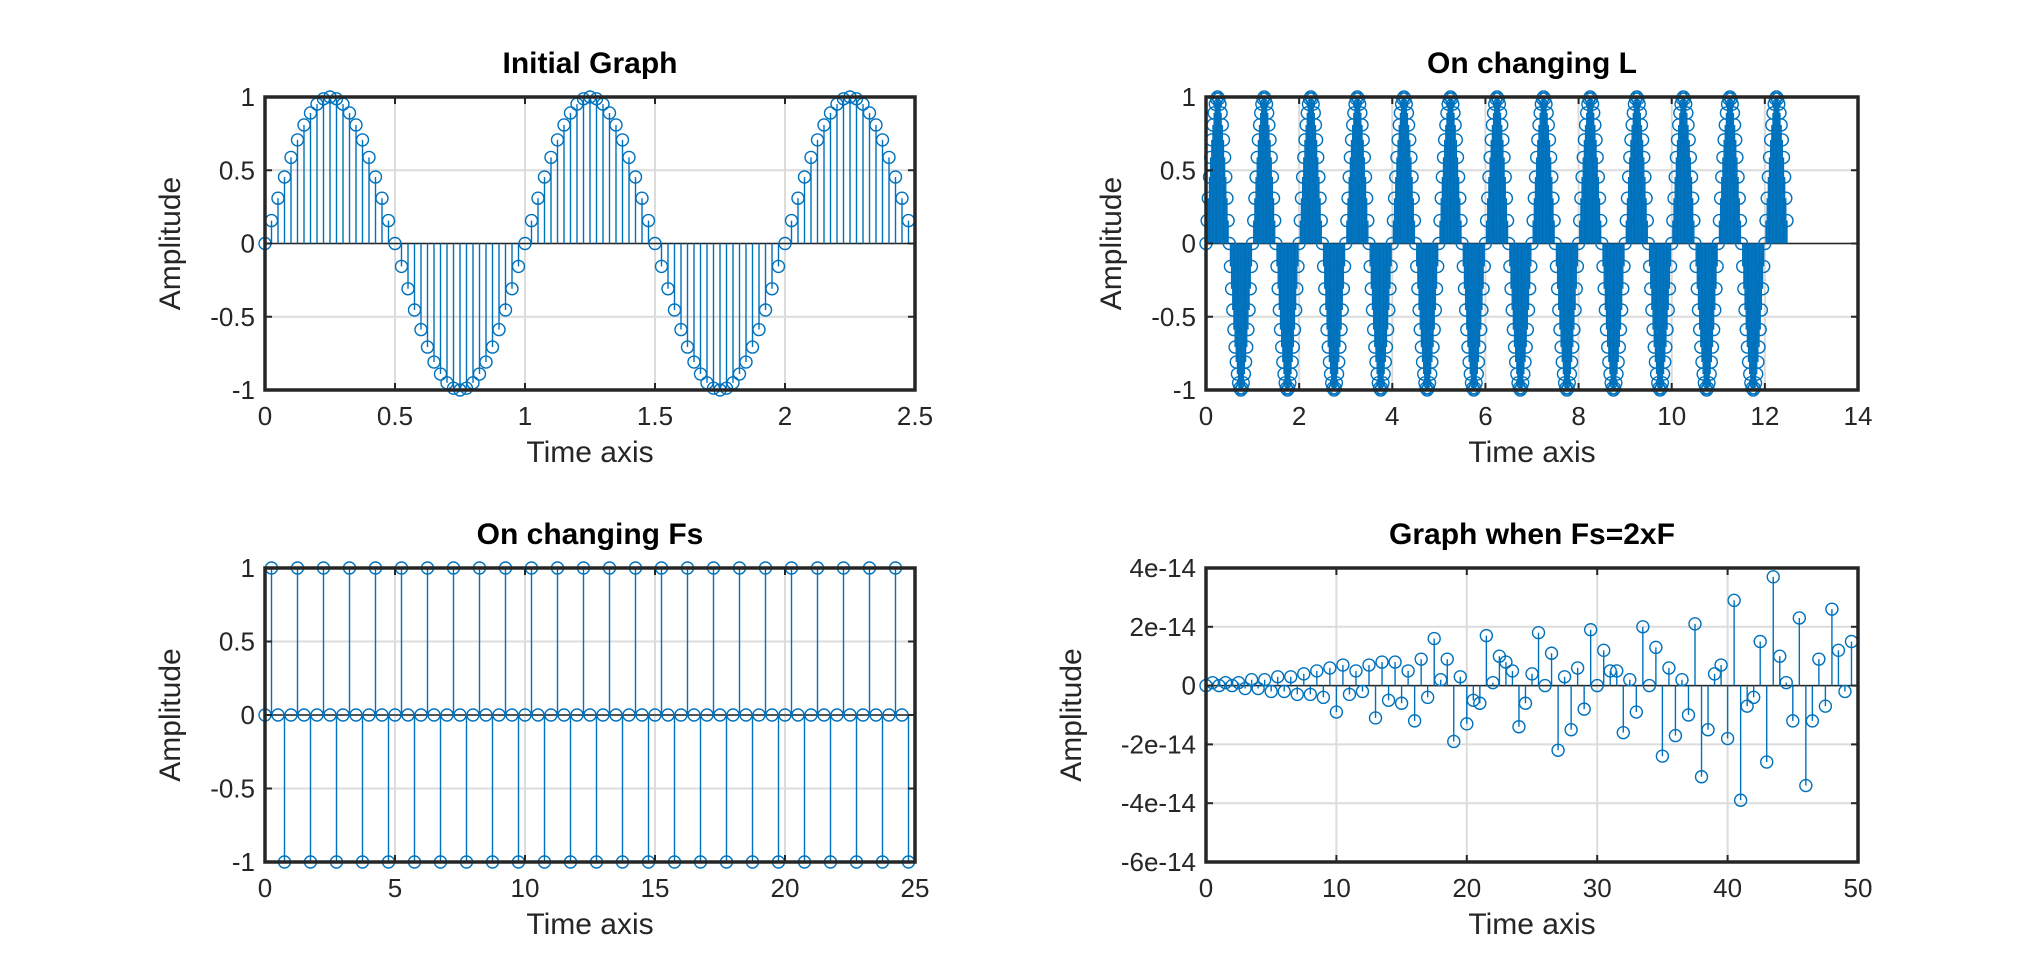 Image resolution: width=2028 pixels, height=955 pixels. I want to click on x-tick-label: 1, so click(525, 416).